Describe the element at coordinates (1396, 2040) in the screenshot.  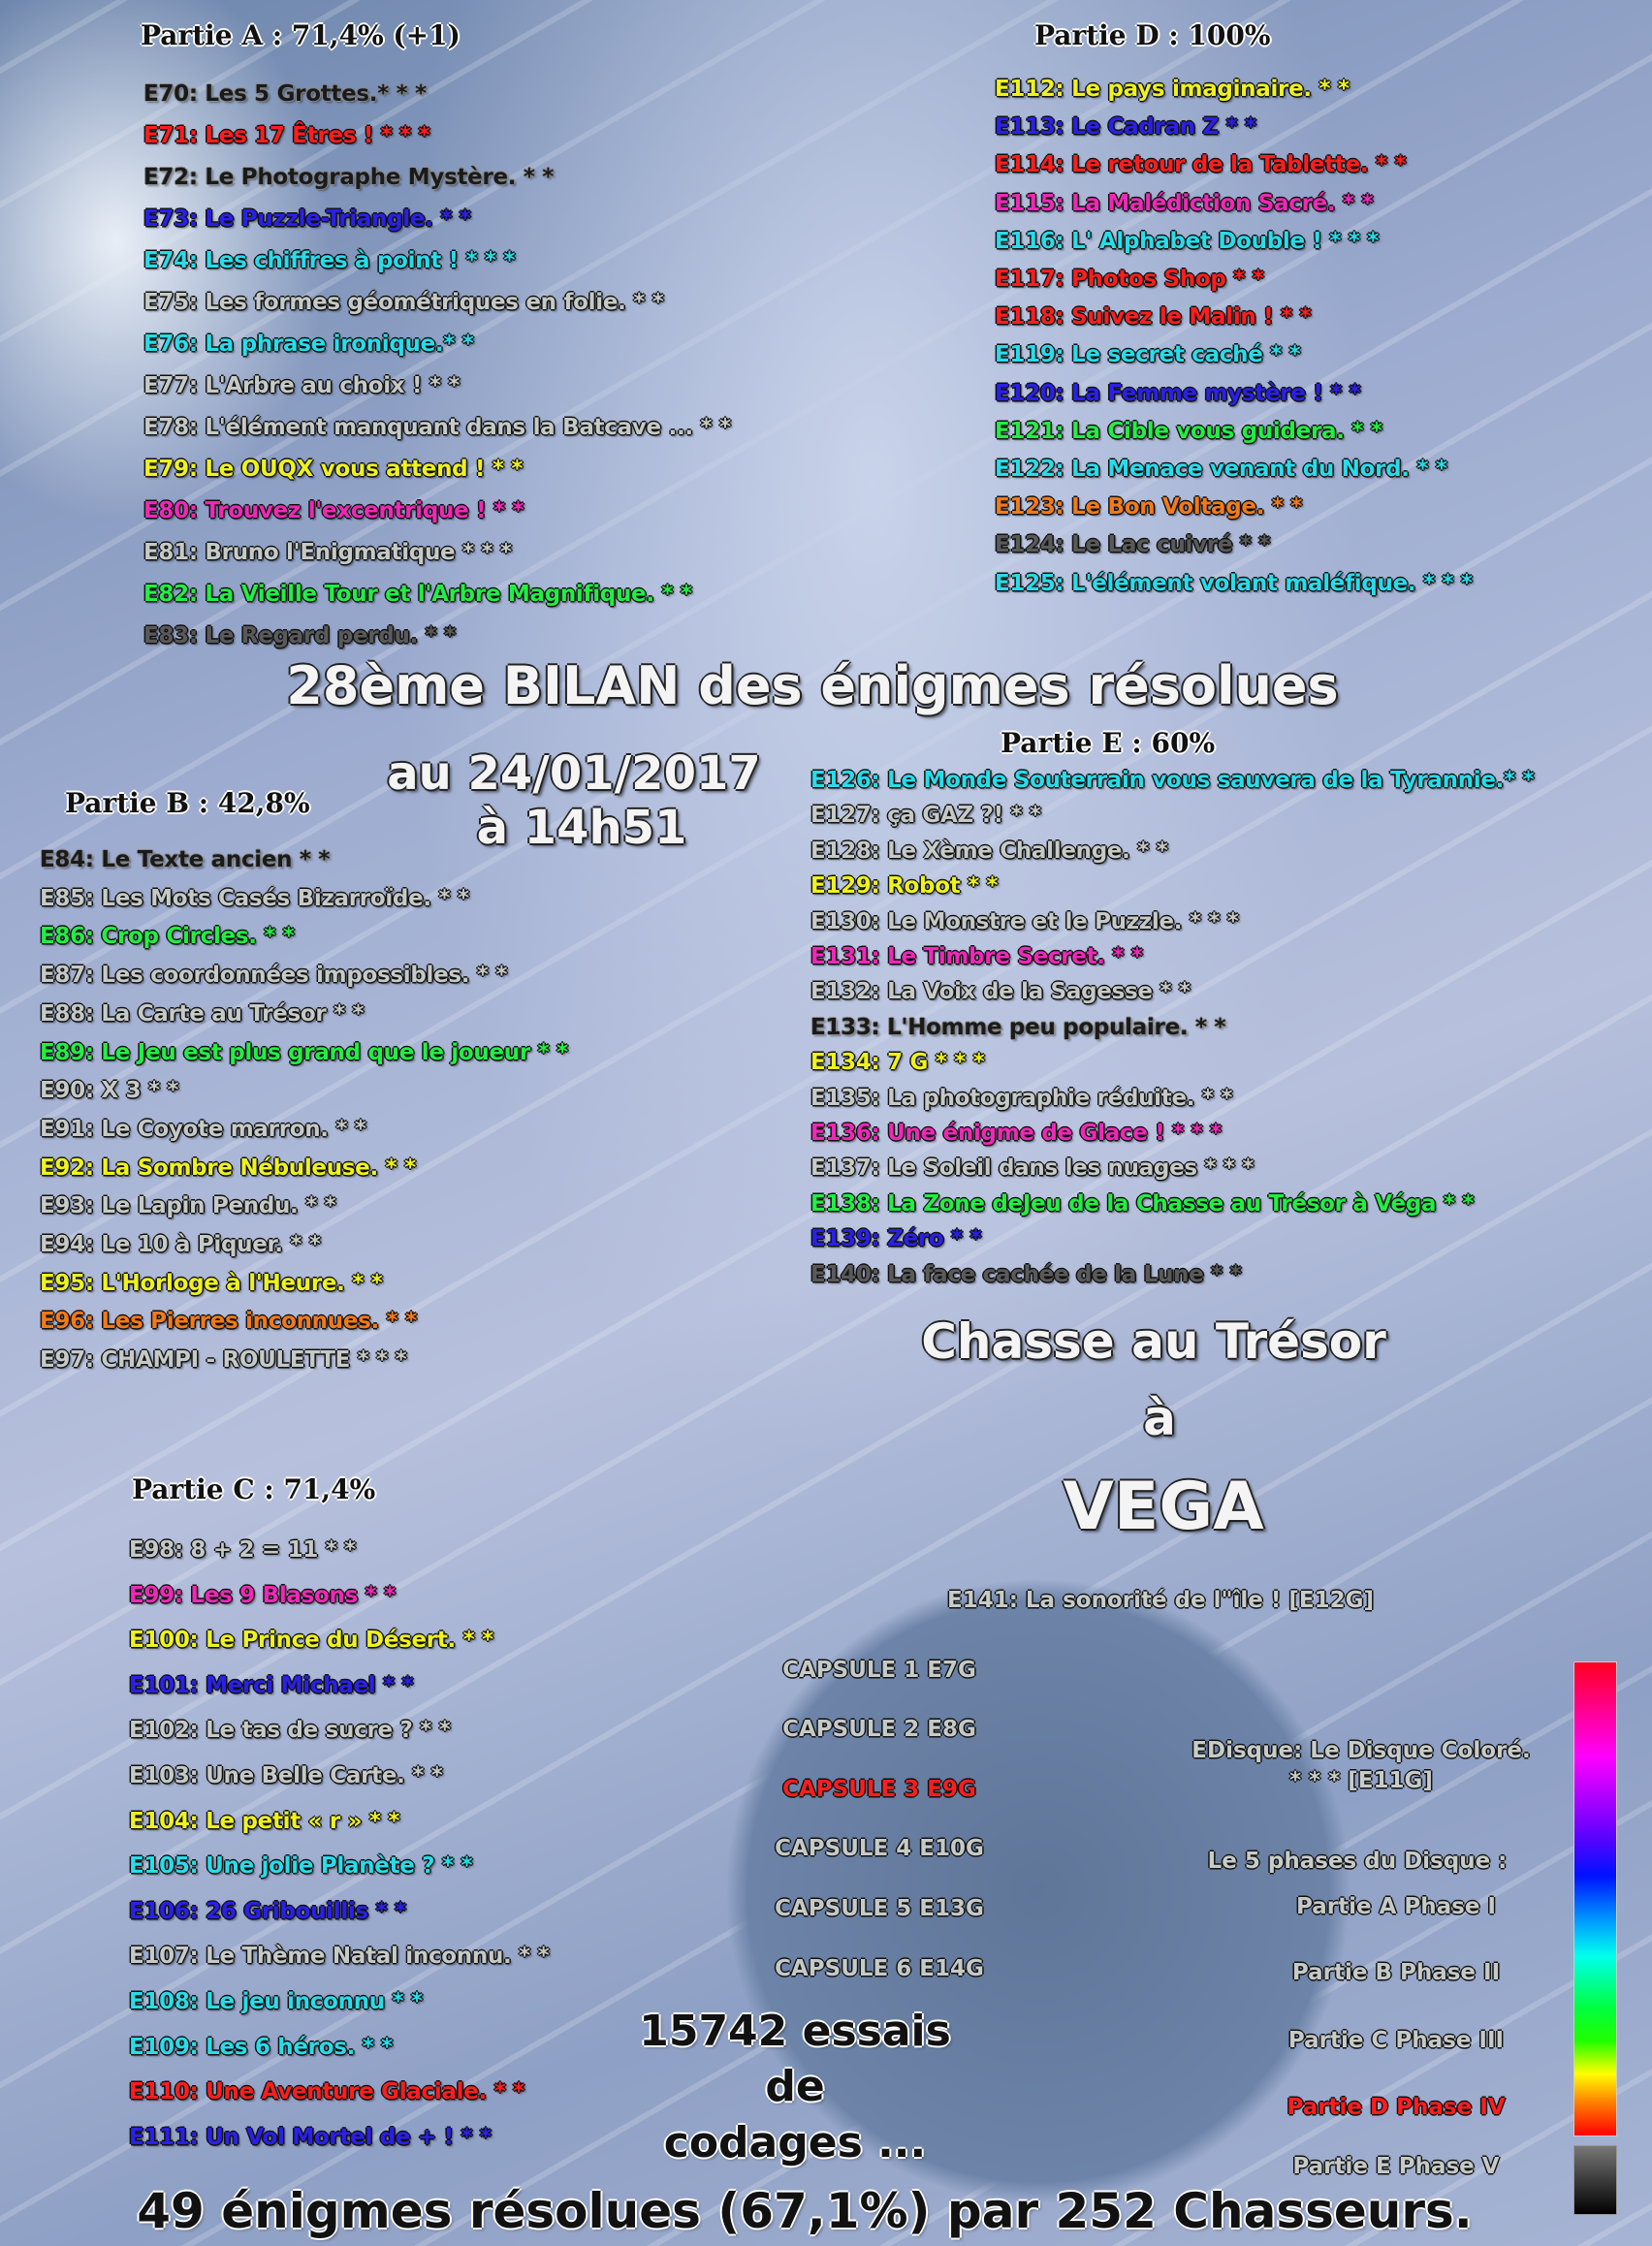
I see `phase-label: Partie C Phase III` at that location.